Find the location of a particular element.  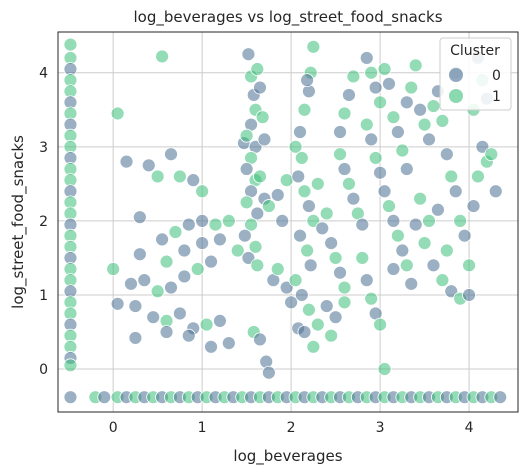

chart-title: log_beverages vs log_street_food_snacks is located at coordinates (287, 17).